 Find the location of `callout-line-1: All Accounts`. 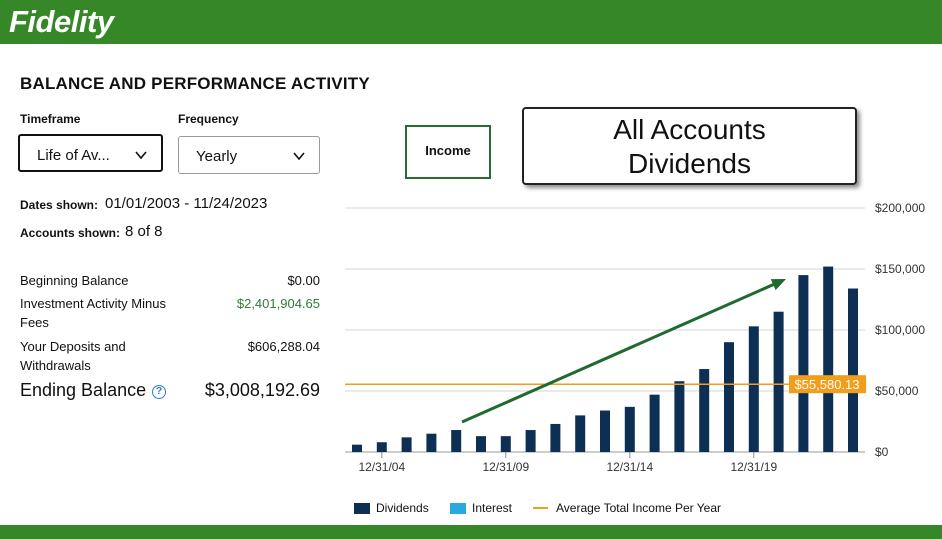

callout-line-1: All Accounts is located at coordinates (689, 129).